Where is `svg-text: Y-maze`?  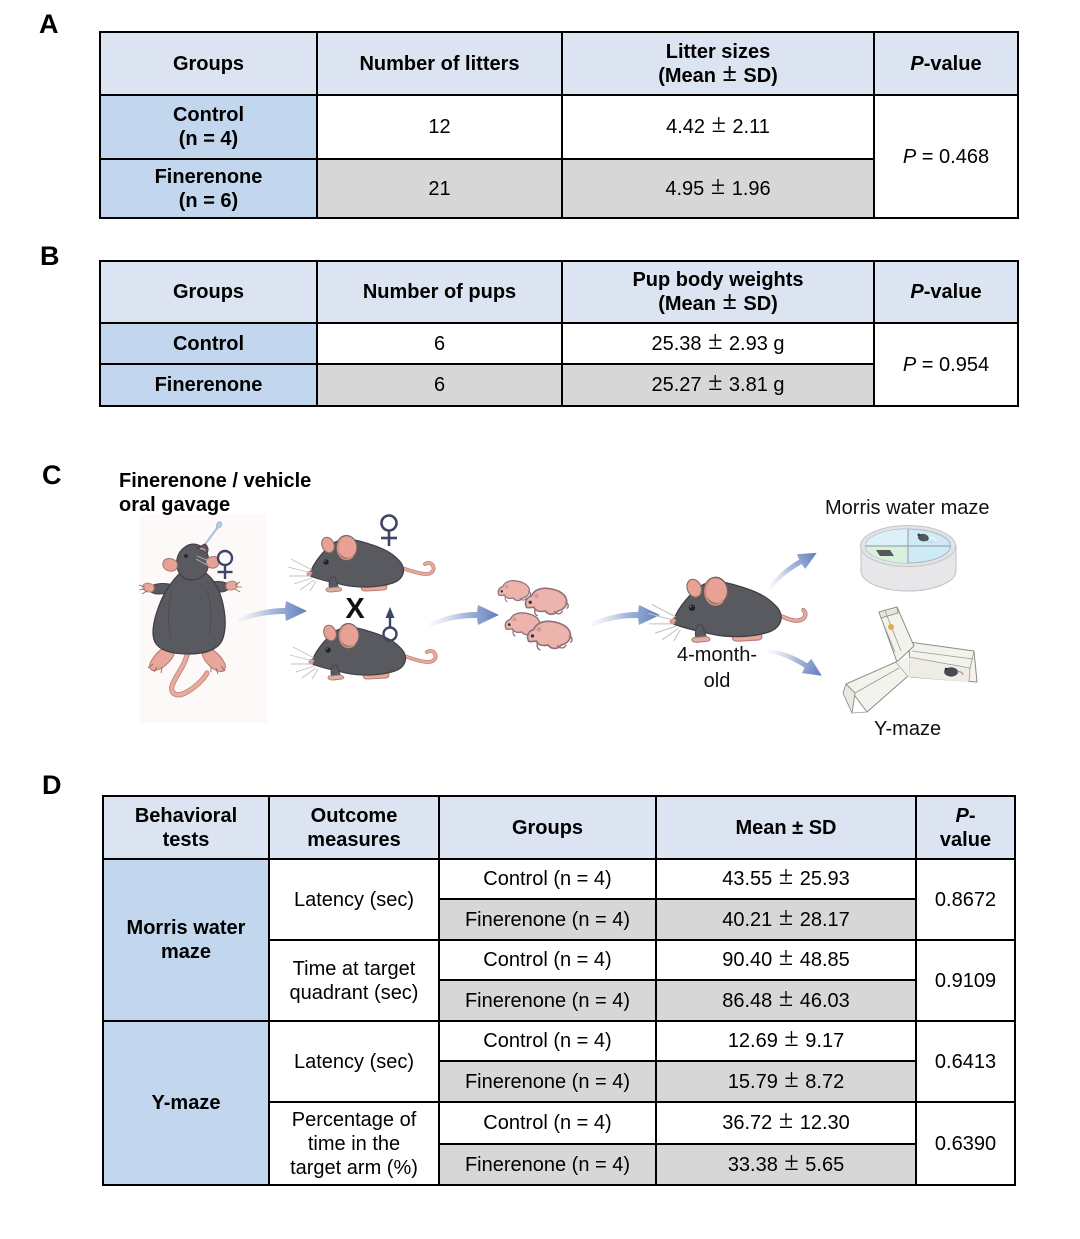
svg-text: Y-maze is located at coordinates (907, 729).